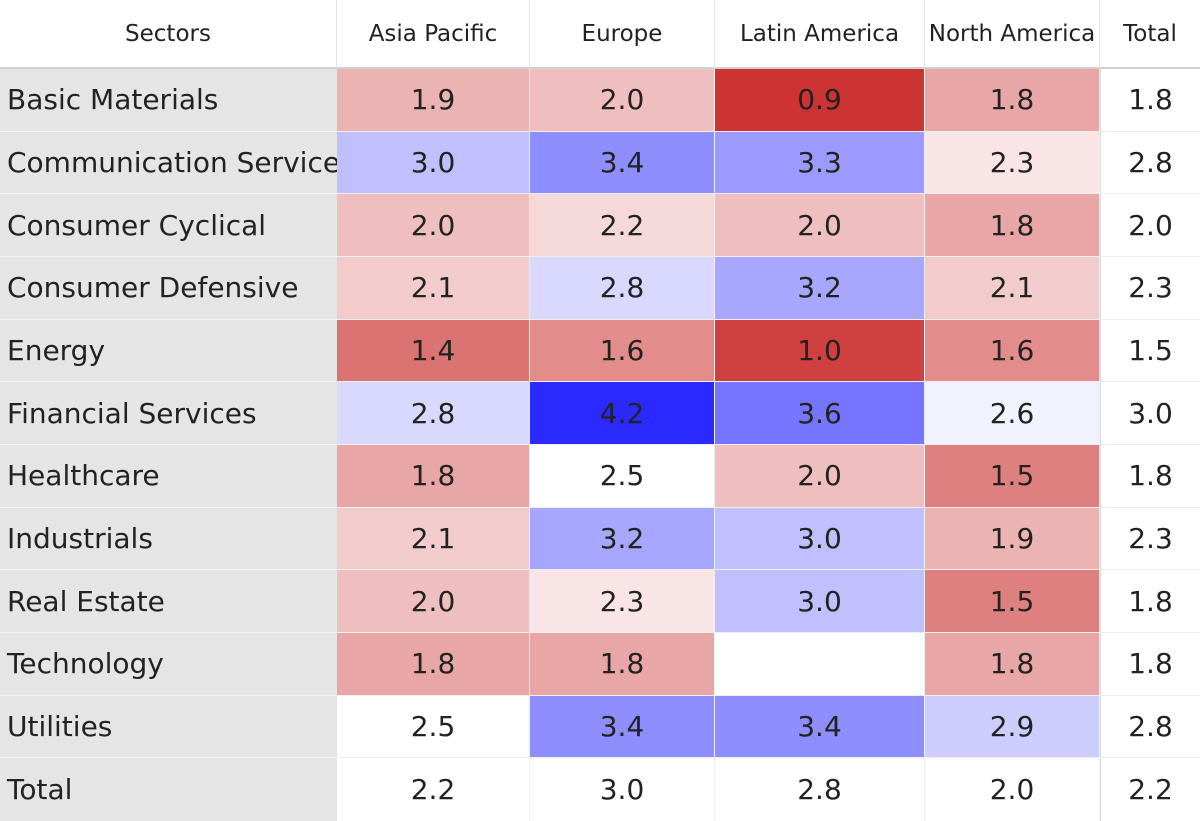  Describe the element at coordinates (622, 351) in the screenshot. I see `heat-cell-energy-europe: 1.6` at that location.